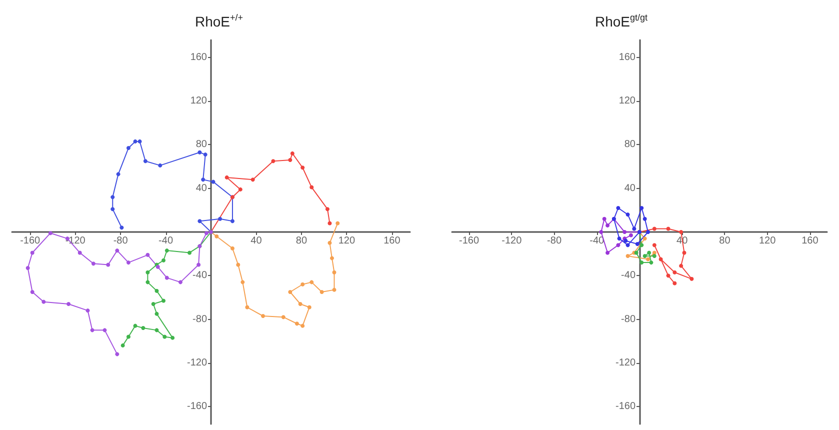  I want to click on x-tick-label: -160, so click(30, 241).